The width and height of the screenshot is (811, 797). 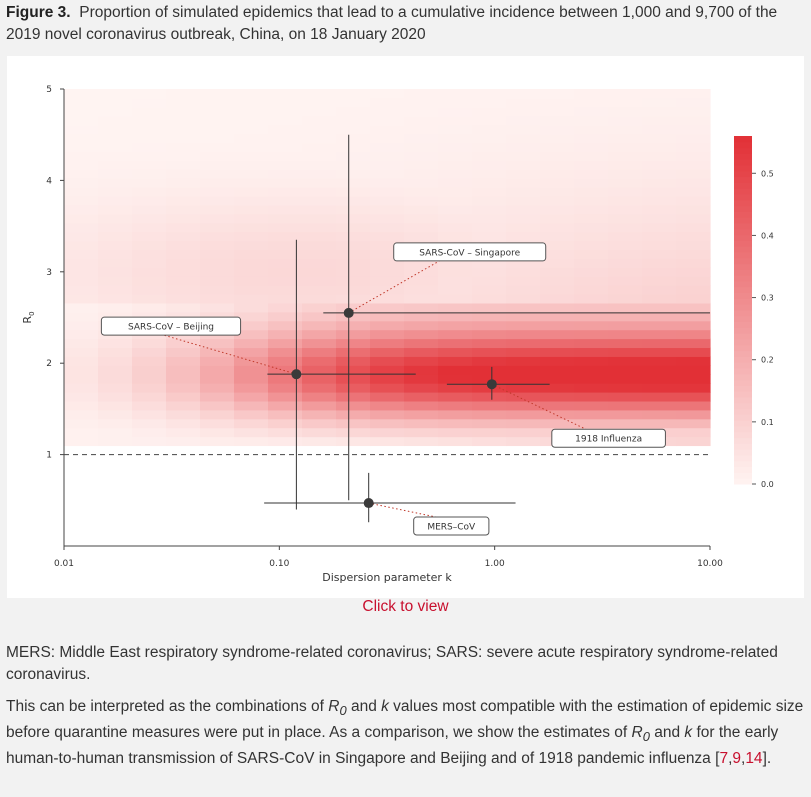 I want to click on ref-link-14: 14, so click(x=754, y=759).